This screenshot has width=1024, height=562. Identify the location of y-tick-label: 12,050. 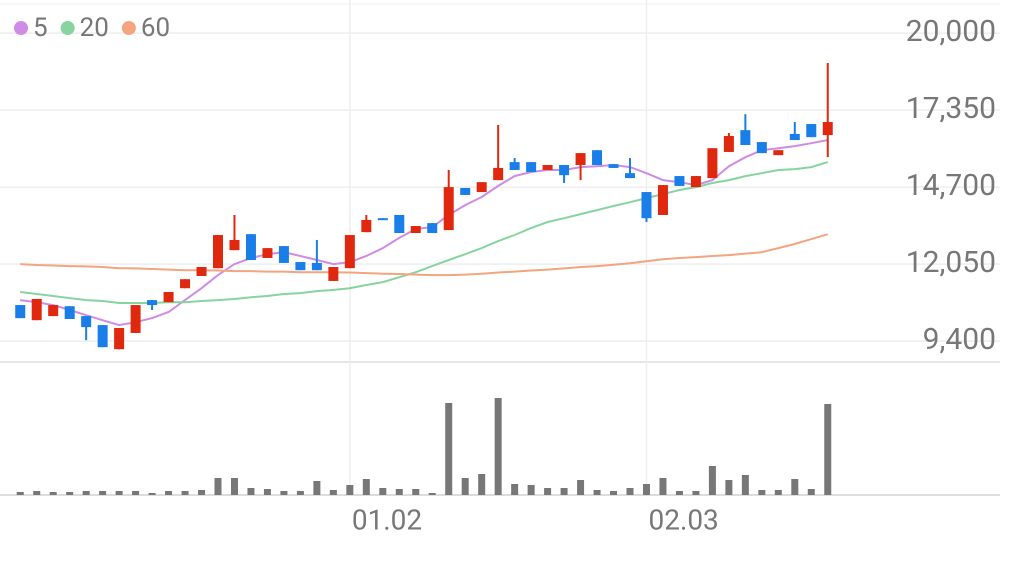
(951, 262).